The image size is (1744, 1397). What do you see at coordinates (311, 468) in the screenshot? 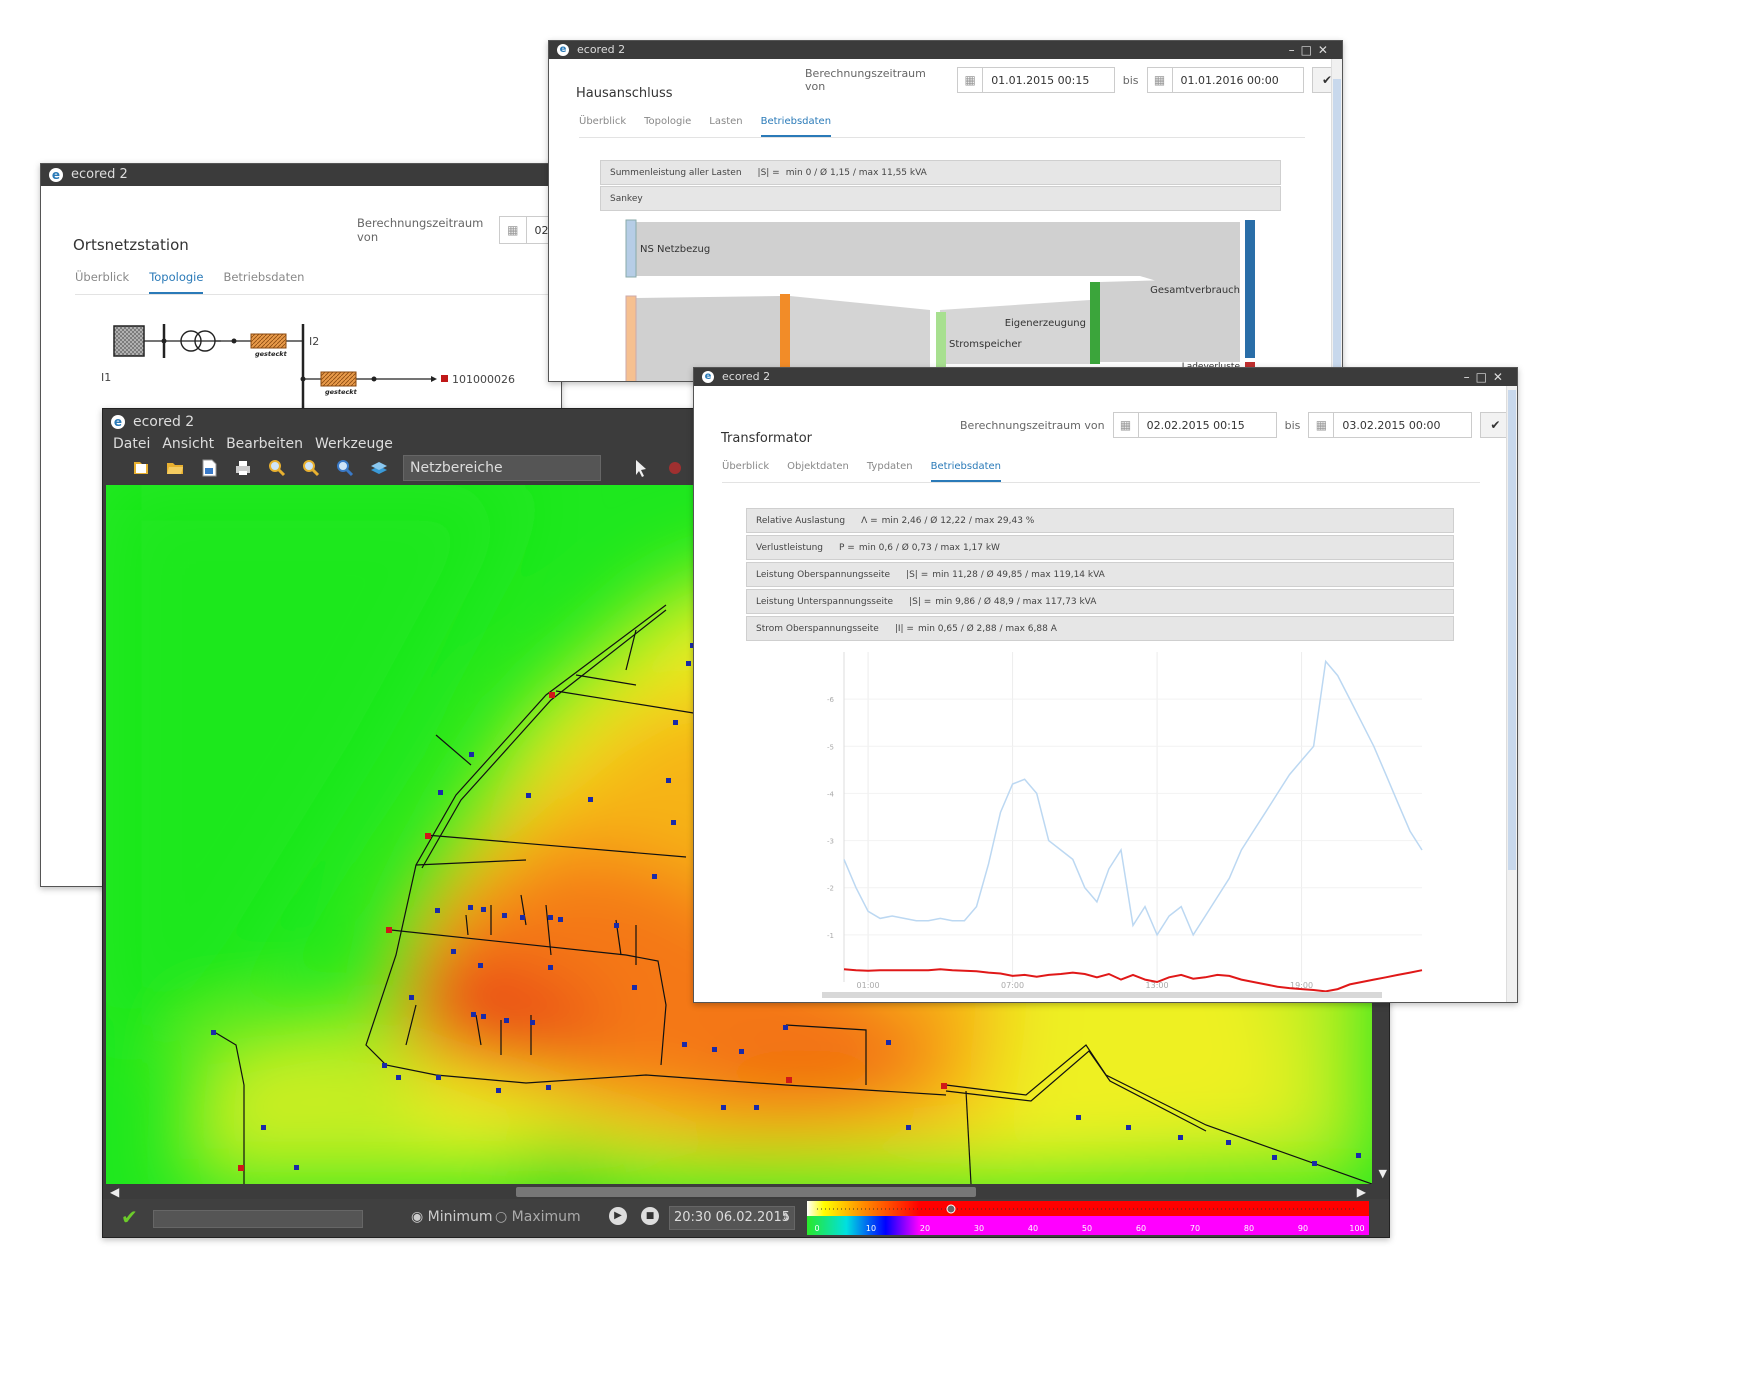
I see `zoom-out-icon` at bounding box center [311, 468].